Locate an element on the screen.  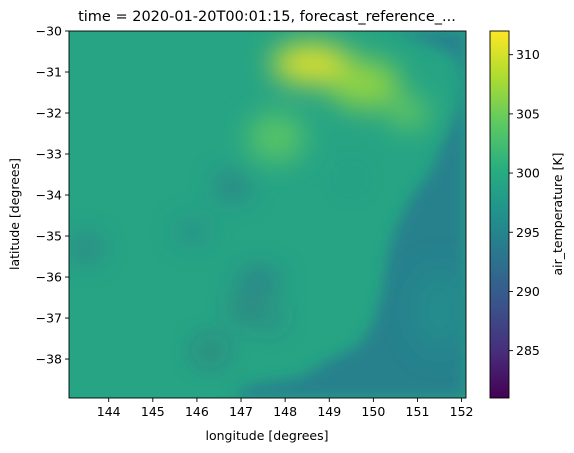
x-tick-label: 144 is located at coordinates (109, 411).